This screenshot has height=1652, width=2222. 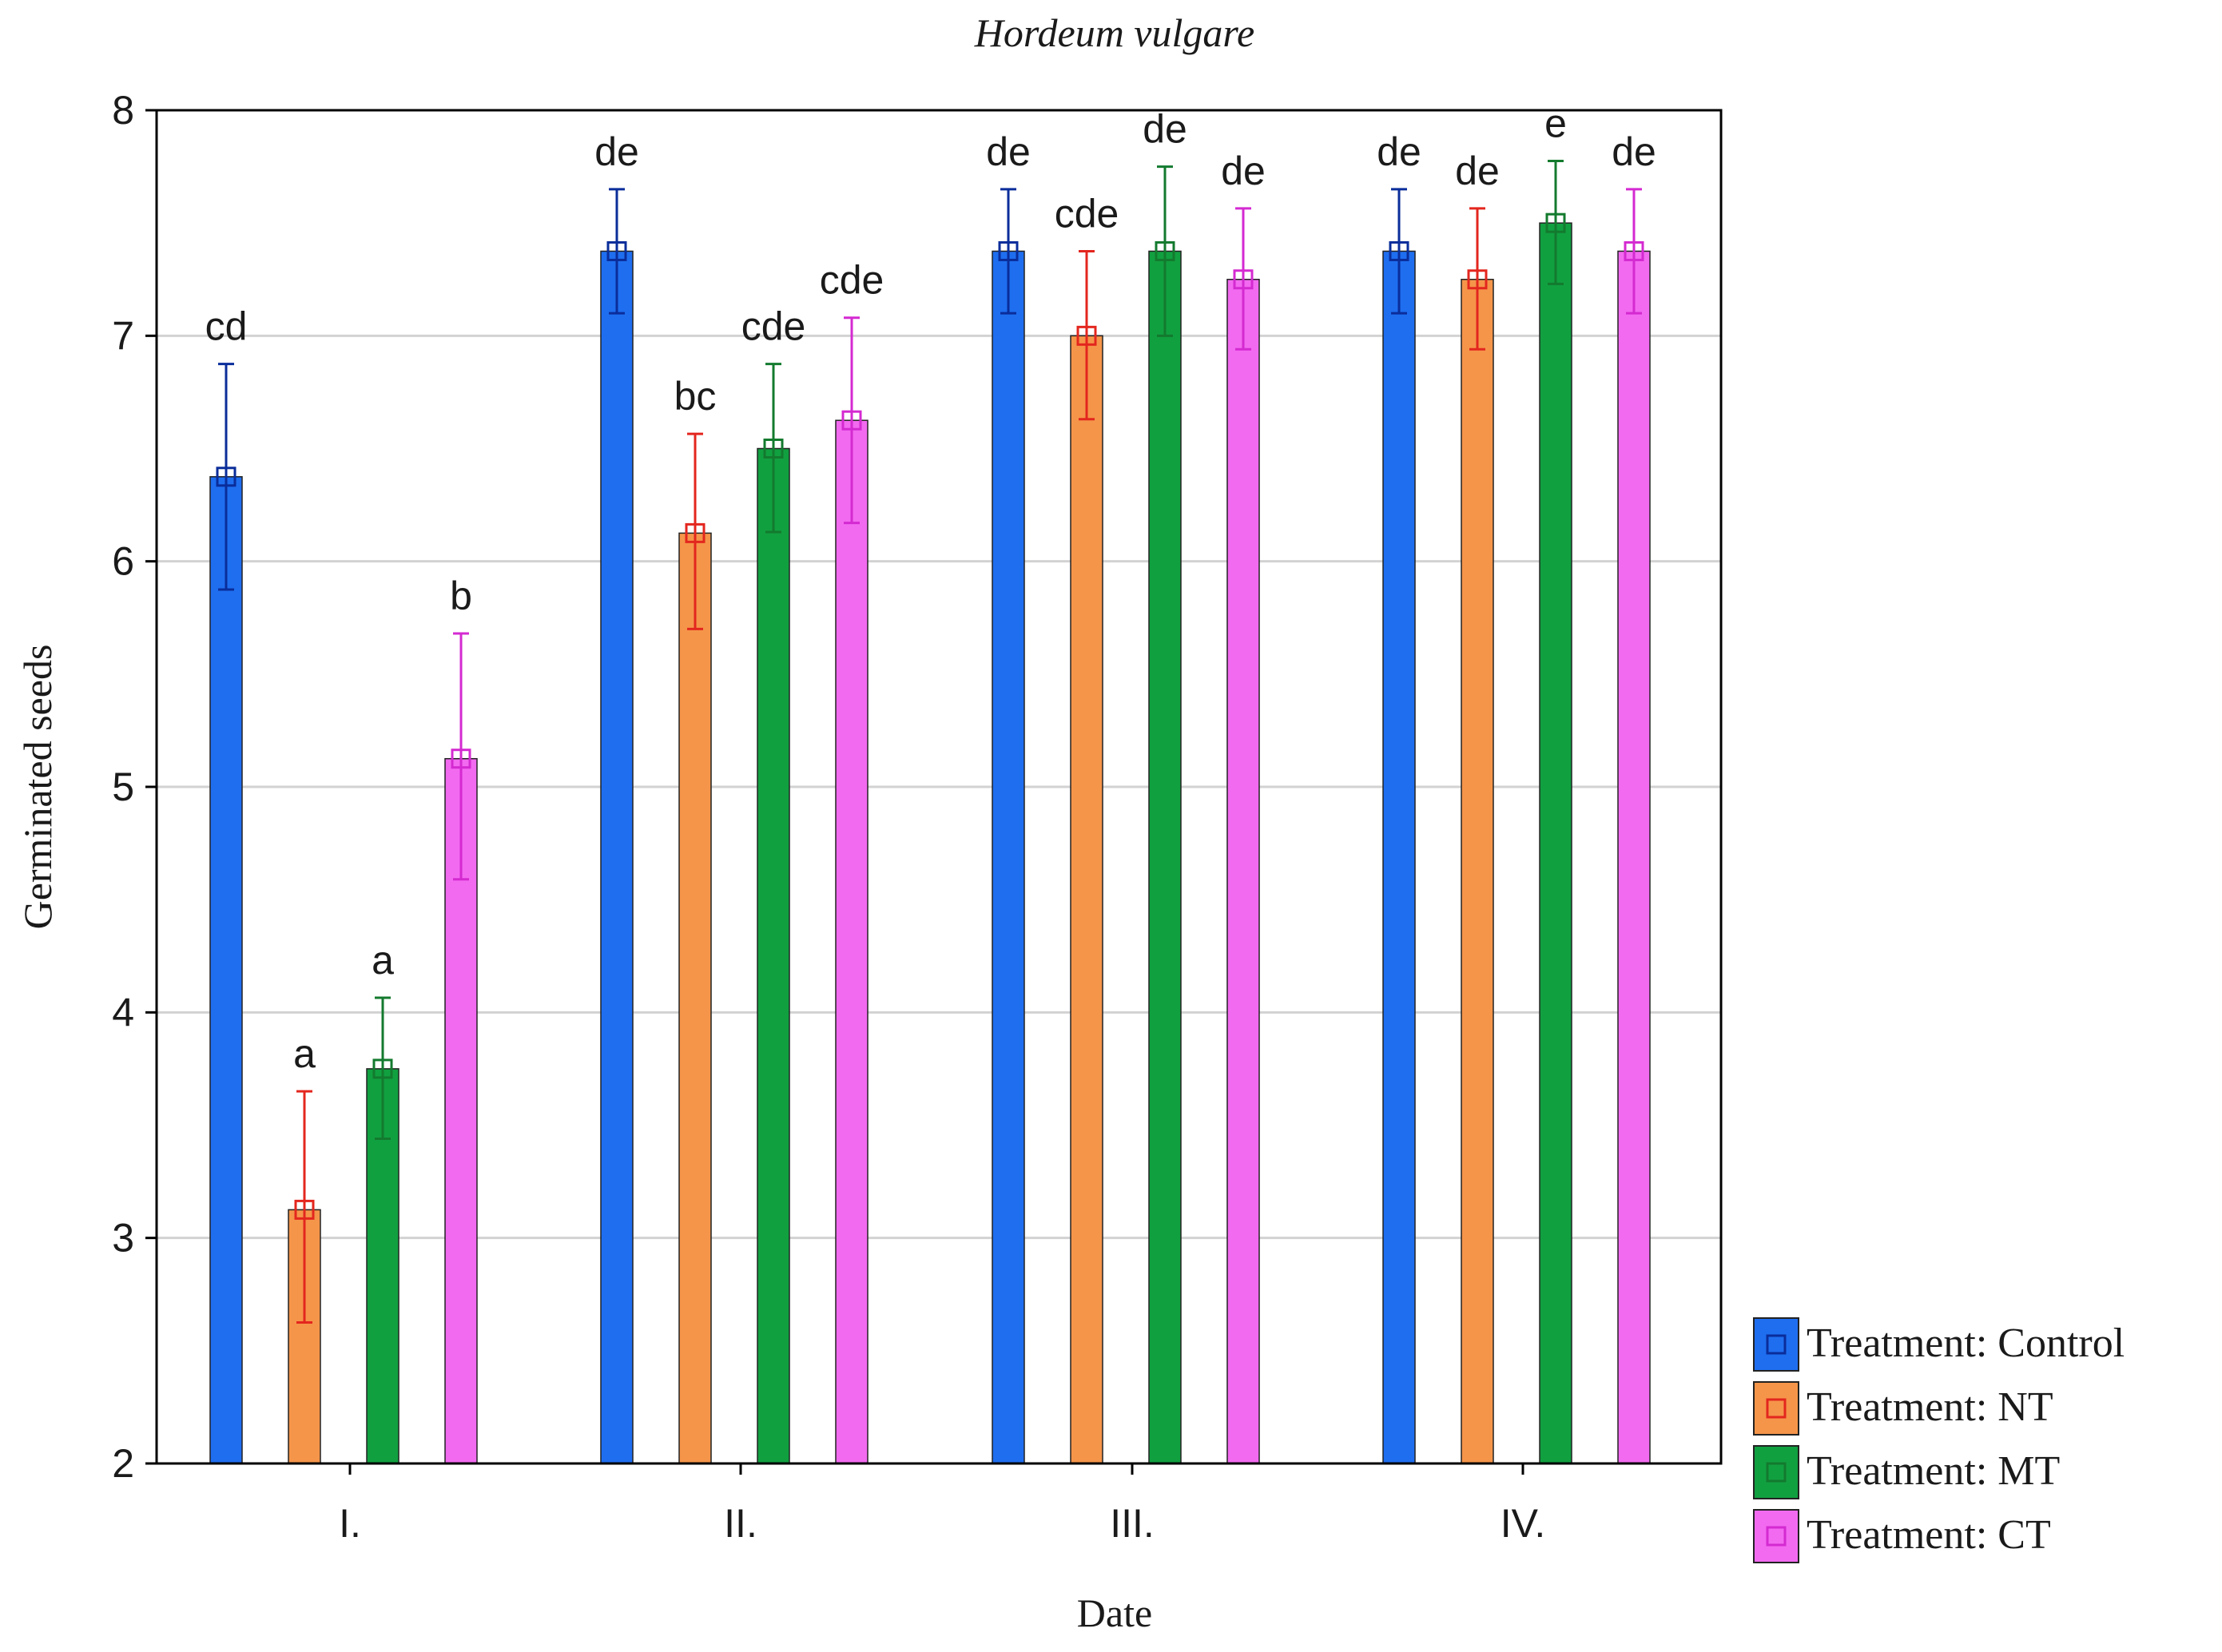 What do you see at coordinates (123, 335) in the screenshot?
I see `y-tick-label: 7` at bounding box center [123, 335].